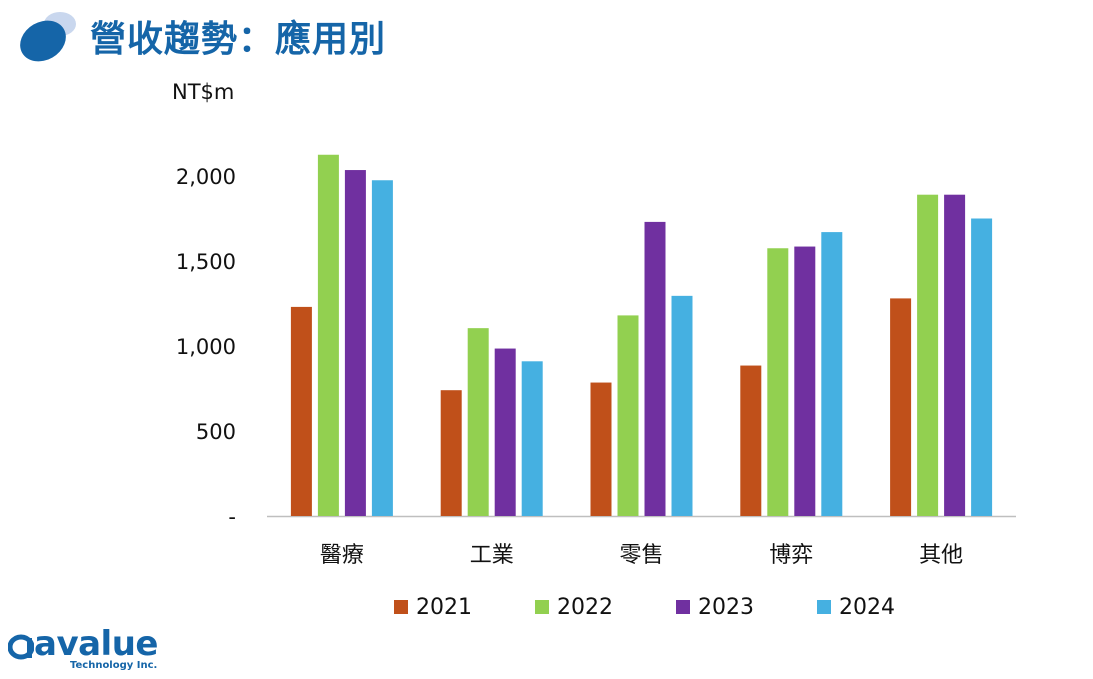 The height and width of the screenshot is (679, 1093). I want to click on x-tick-label: 工業, so click(492, 555).